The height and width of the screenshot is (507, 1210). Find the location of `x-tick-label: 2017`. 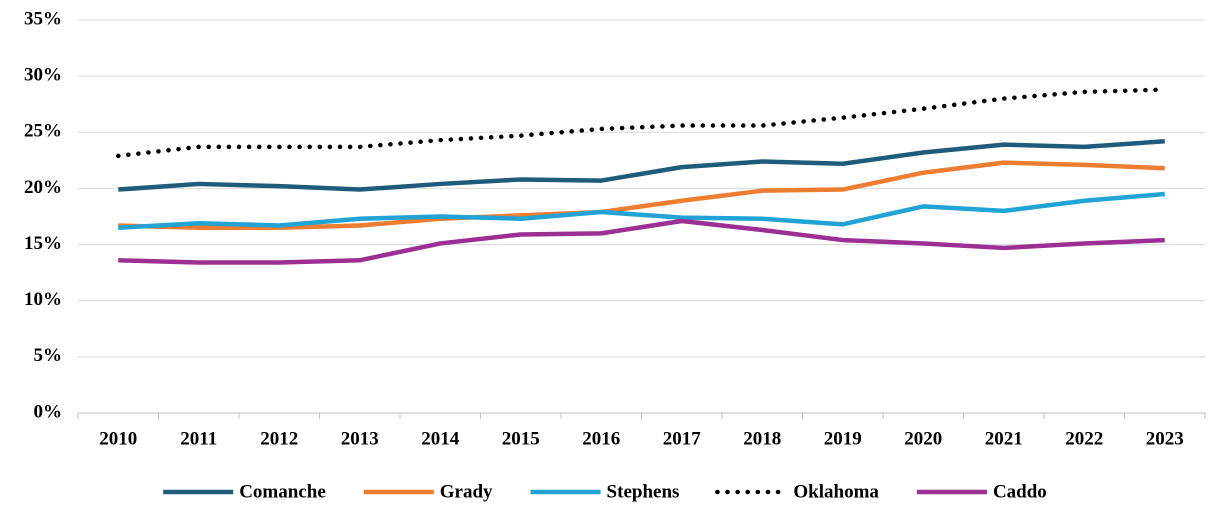

x-tick-label: 2017 is located at coordinates (682, 438).